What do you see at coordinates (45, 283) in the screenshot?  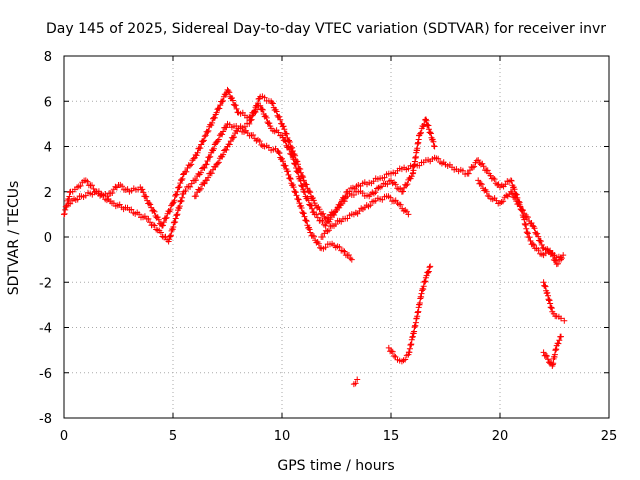 I see `y-tick-label: -2` at bounding box center [45, 283].